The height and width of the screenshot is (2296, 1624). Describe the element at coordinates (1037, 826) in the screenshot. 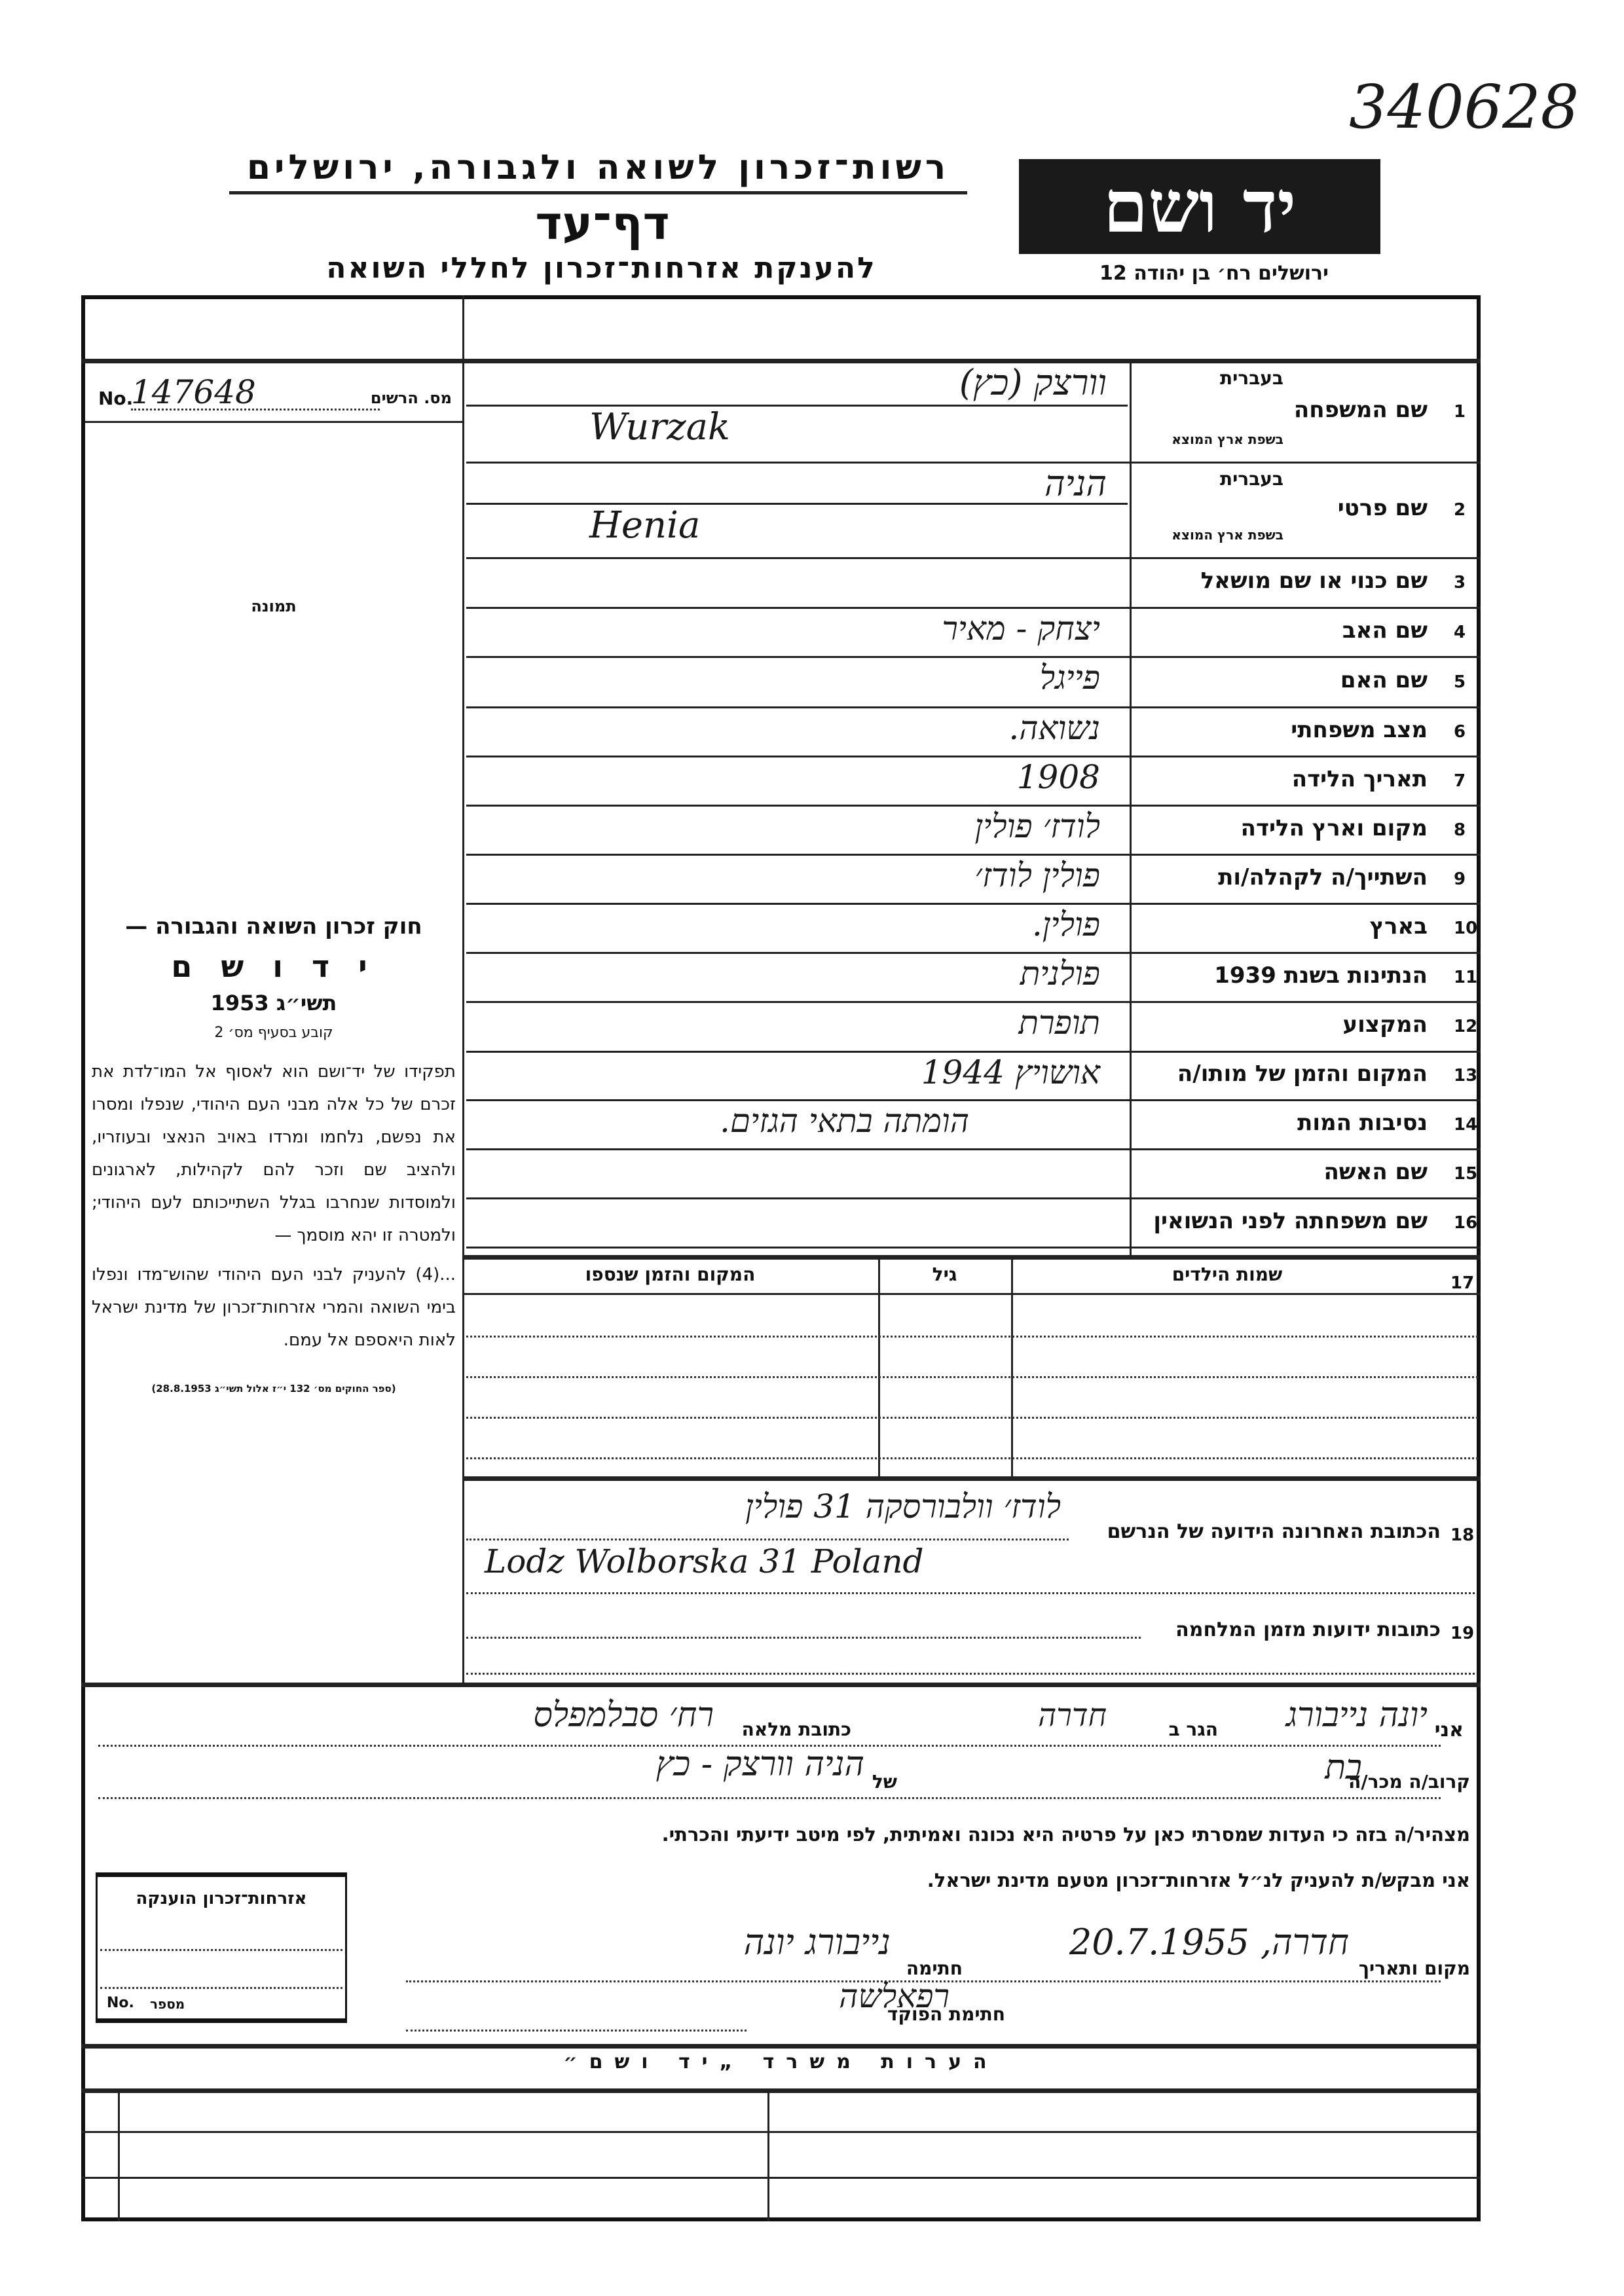

I see `field-value: לודז׳ פולין` at that location.